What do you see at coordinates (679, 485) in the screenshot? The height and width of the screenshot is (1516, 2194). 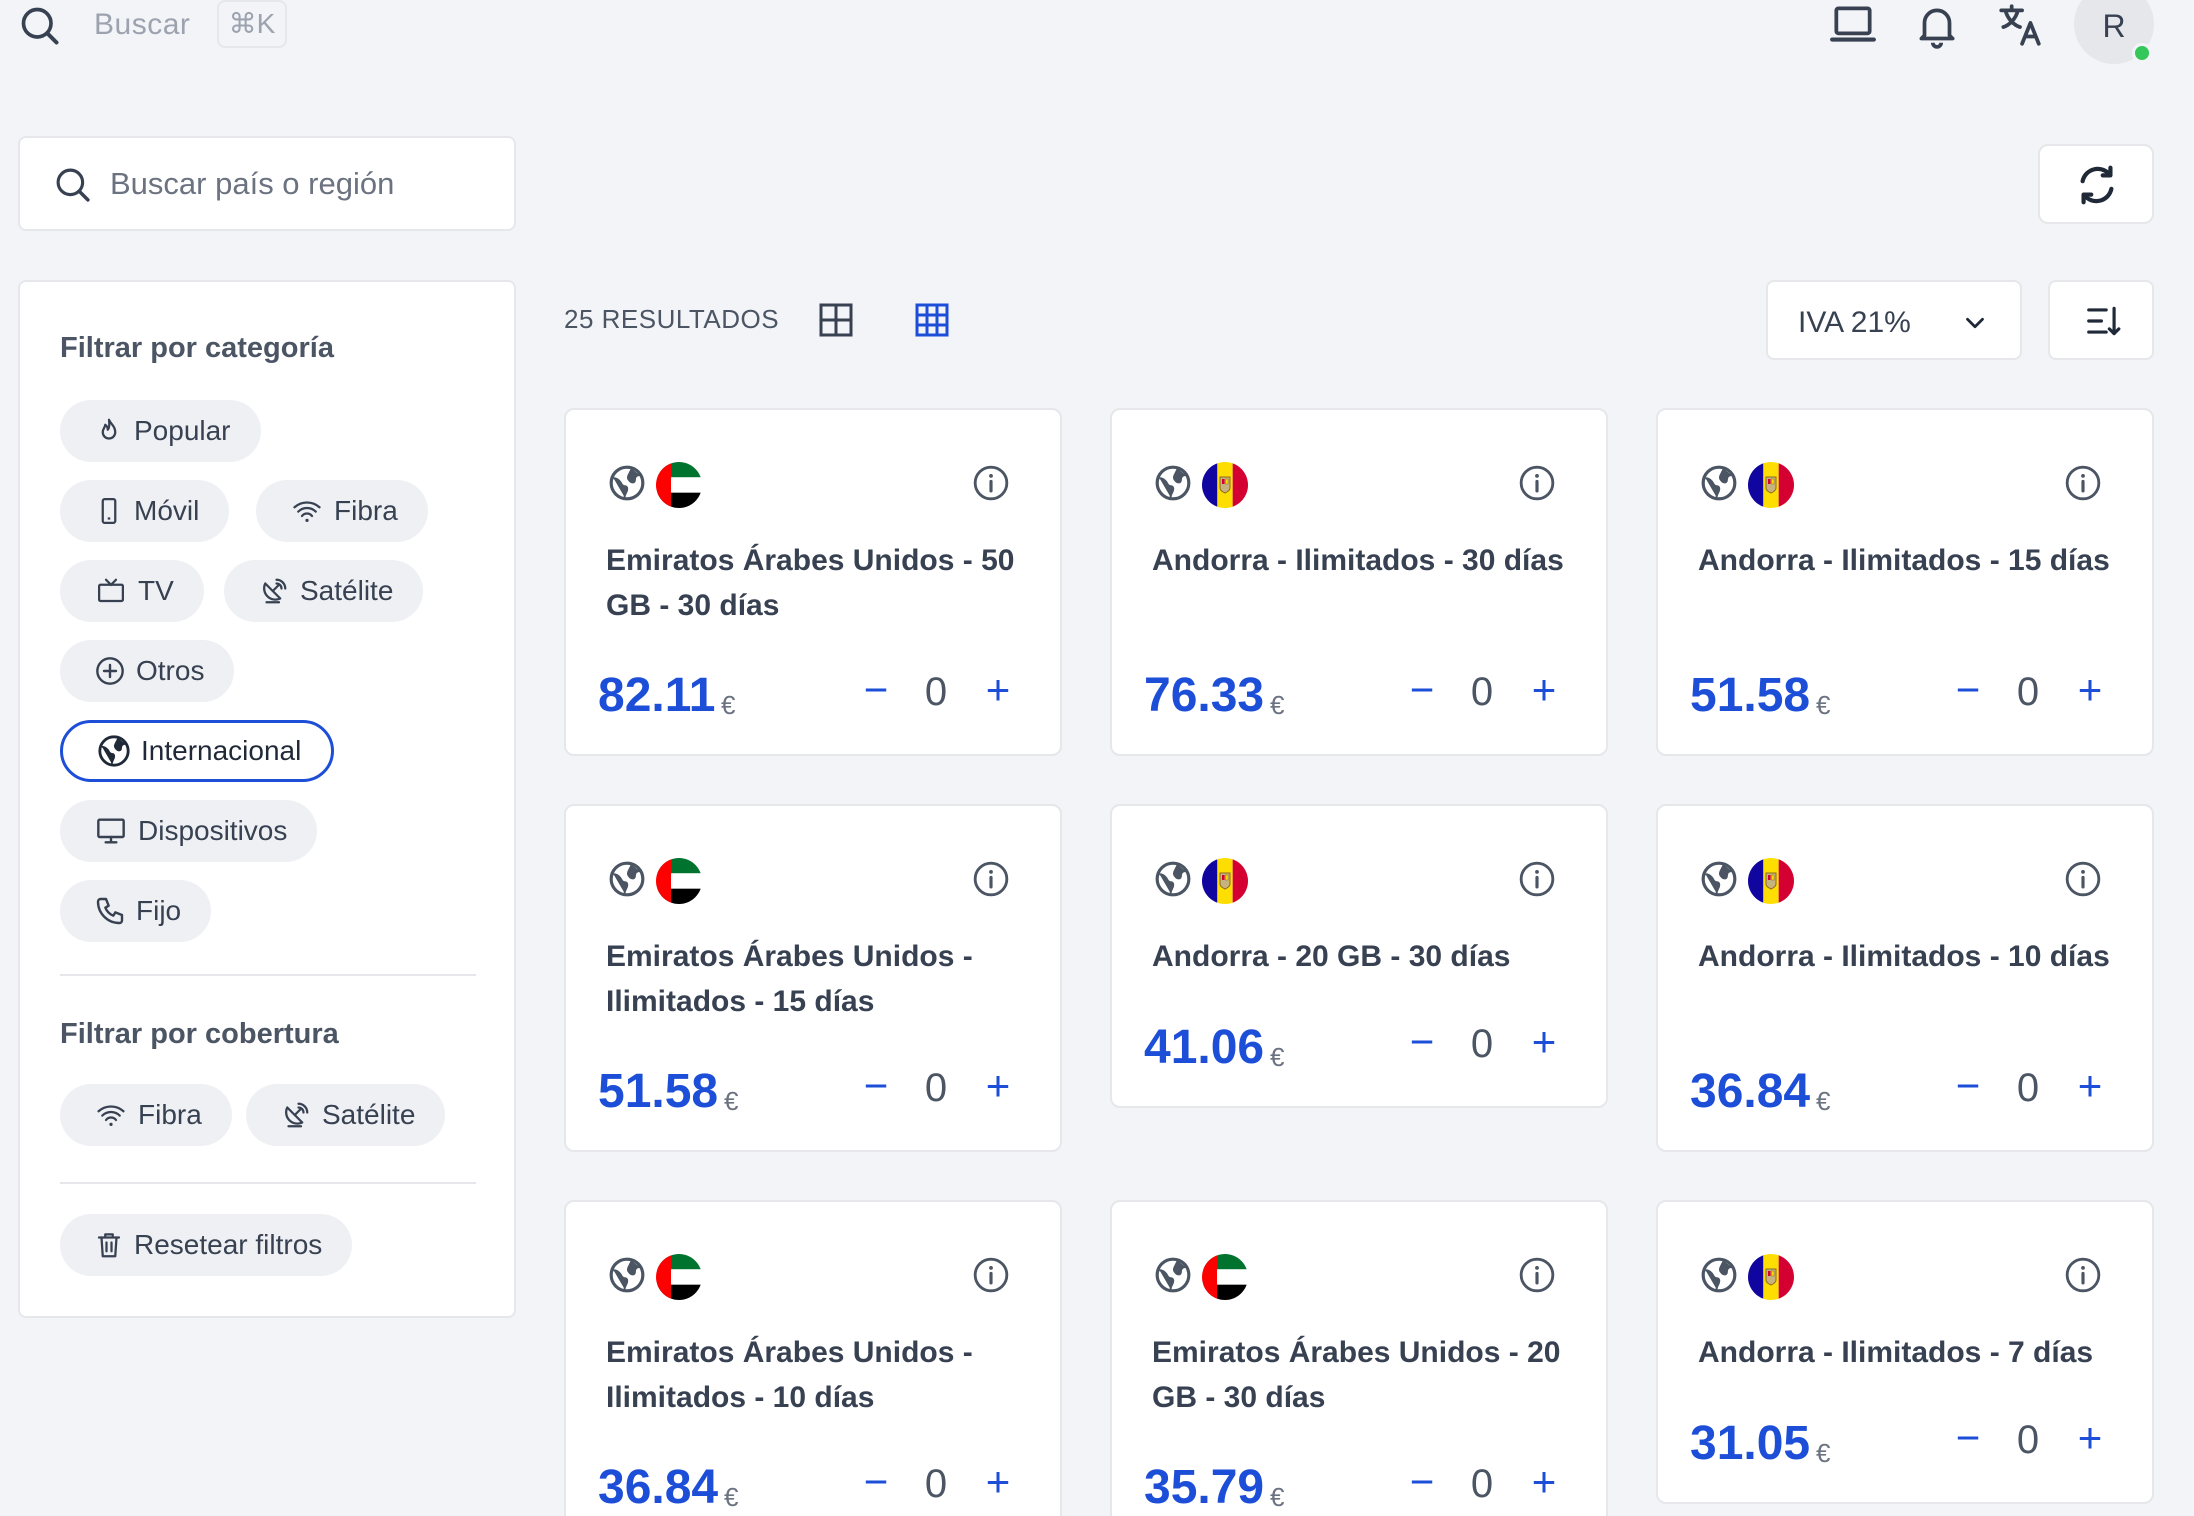 I see `uae-flag-icon` at bounding box center [679, 485].